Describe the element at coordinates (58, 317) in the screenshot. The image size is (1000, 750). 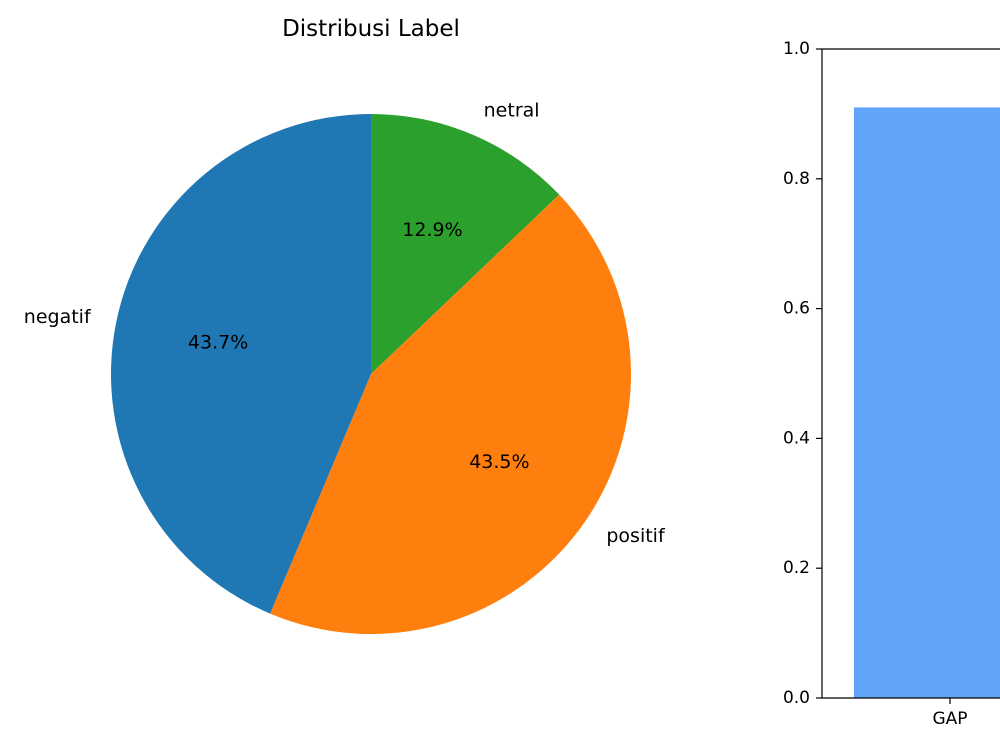
I see `pie-label-negatif: negatif` at that location.